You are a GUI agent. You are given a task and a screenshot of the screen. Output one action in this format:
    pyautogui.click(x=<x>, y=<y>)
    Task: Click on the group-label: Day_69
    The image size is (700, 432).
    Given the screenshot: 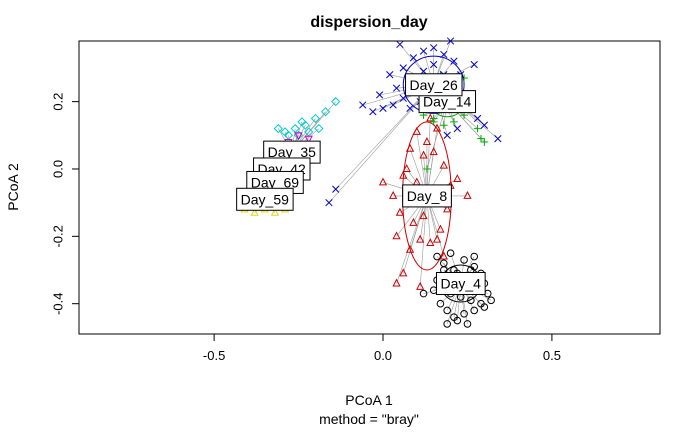 What is the action you would take?
    pyautogui.click(x=275, y=182)
    